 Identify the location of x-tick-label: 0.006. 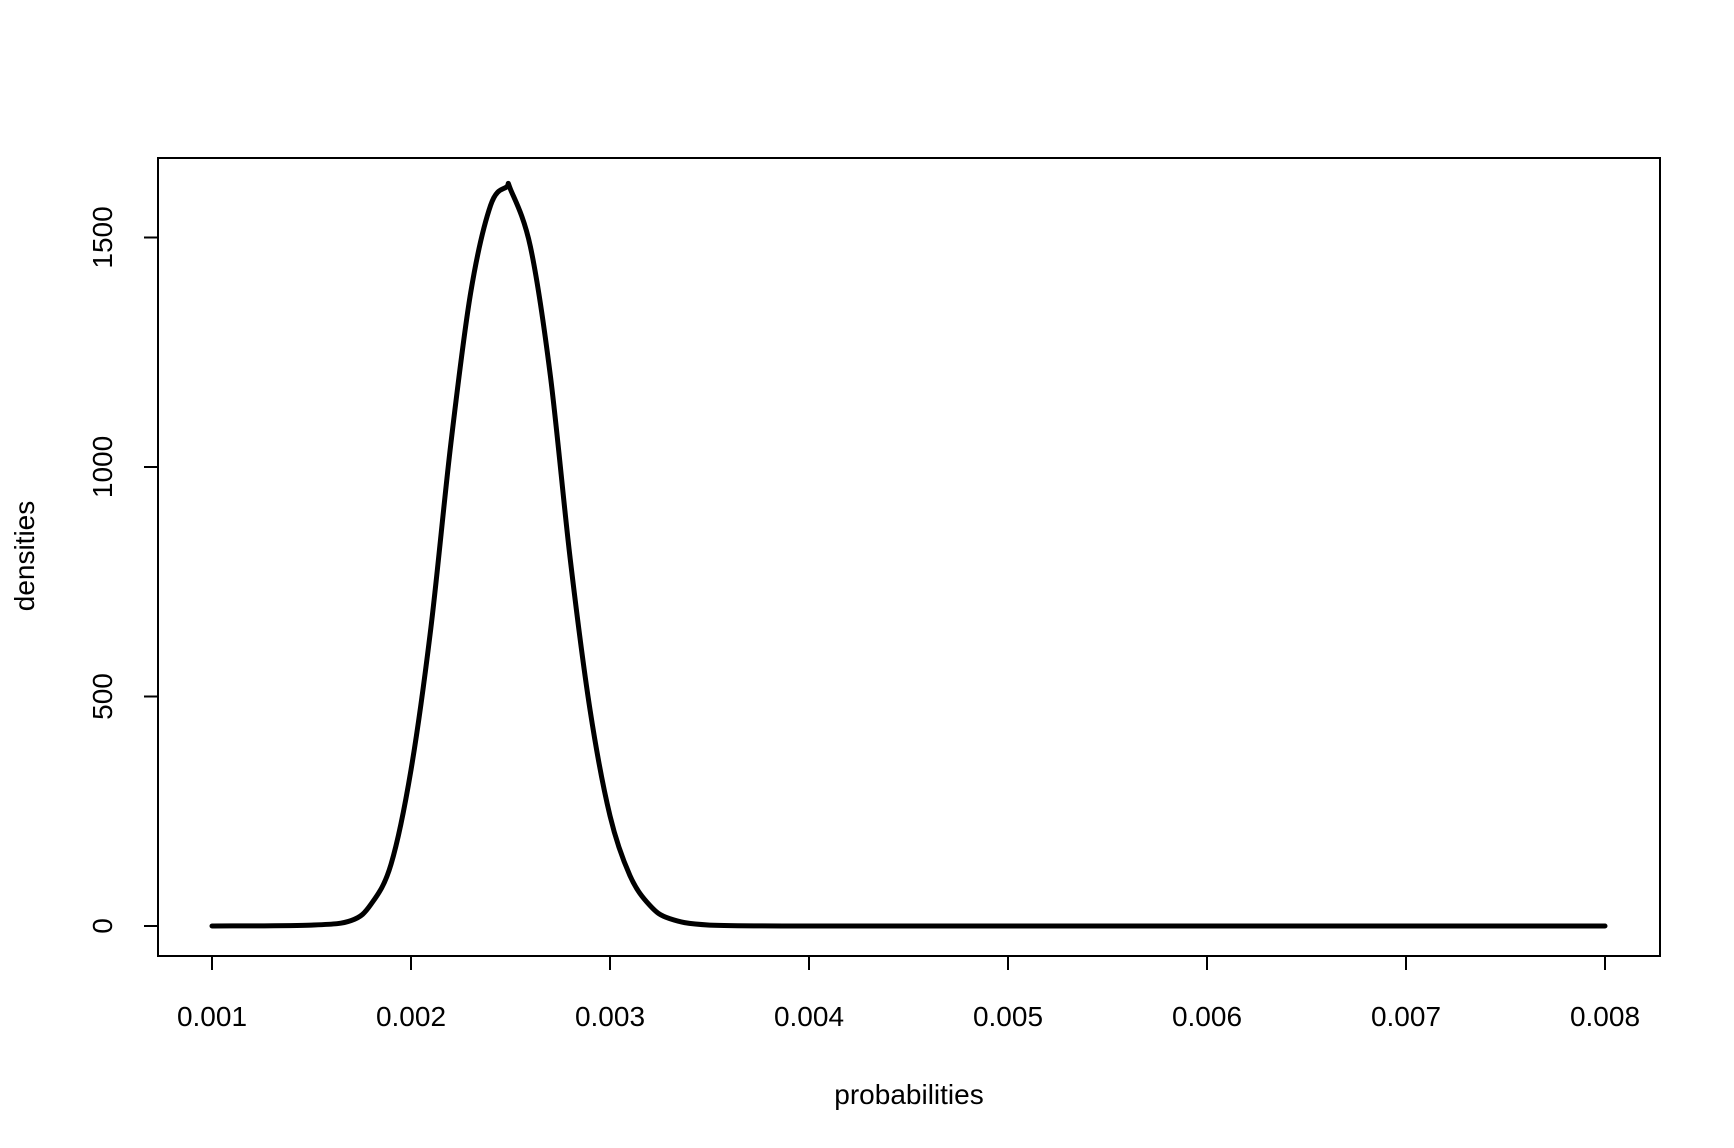
(1207, 1016).